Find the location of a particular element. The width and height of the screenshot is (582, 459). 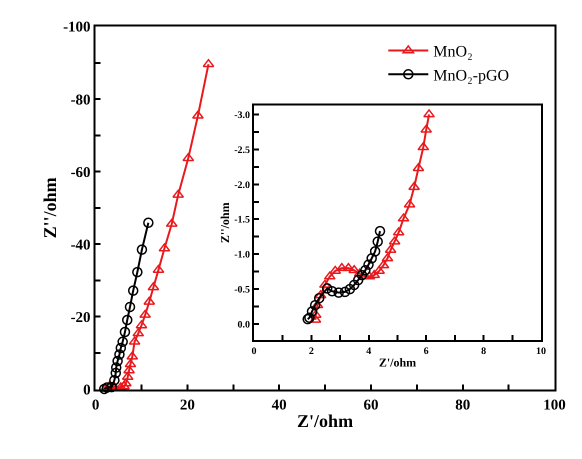

y-tick-label: -100 is located at coordinates (77, 28).